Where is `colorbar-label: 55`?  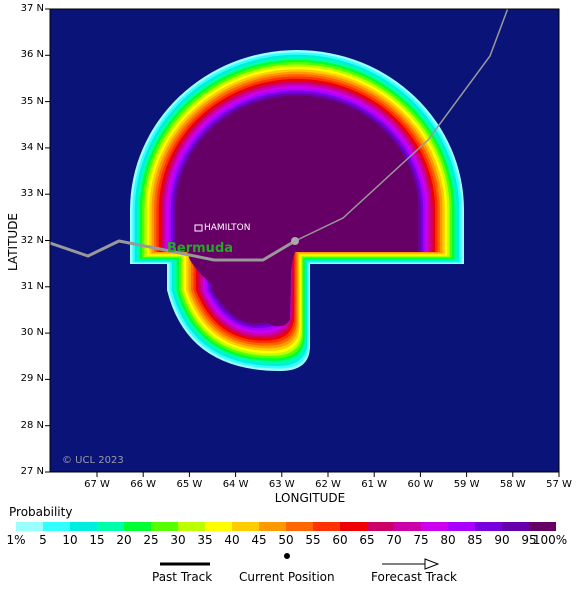 colorbar-label: 55 is located at coordinates (313, 540).